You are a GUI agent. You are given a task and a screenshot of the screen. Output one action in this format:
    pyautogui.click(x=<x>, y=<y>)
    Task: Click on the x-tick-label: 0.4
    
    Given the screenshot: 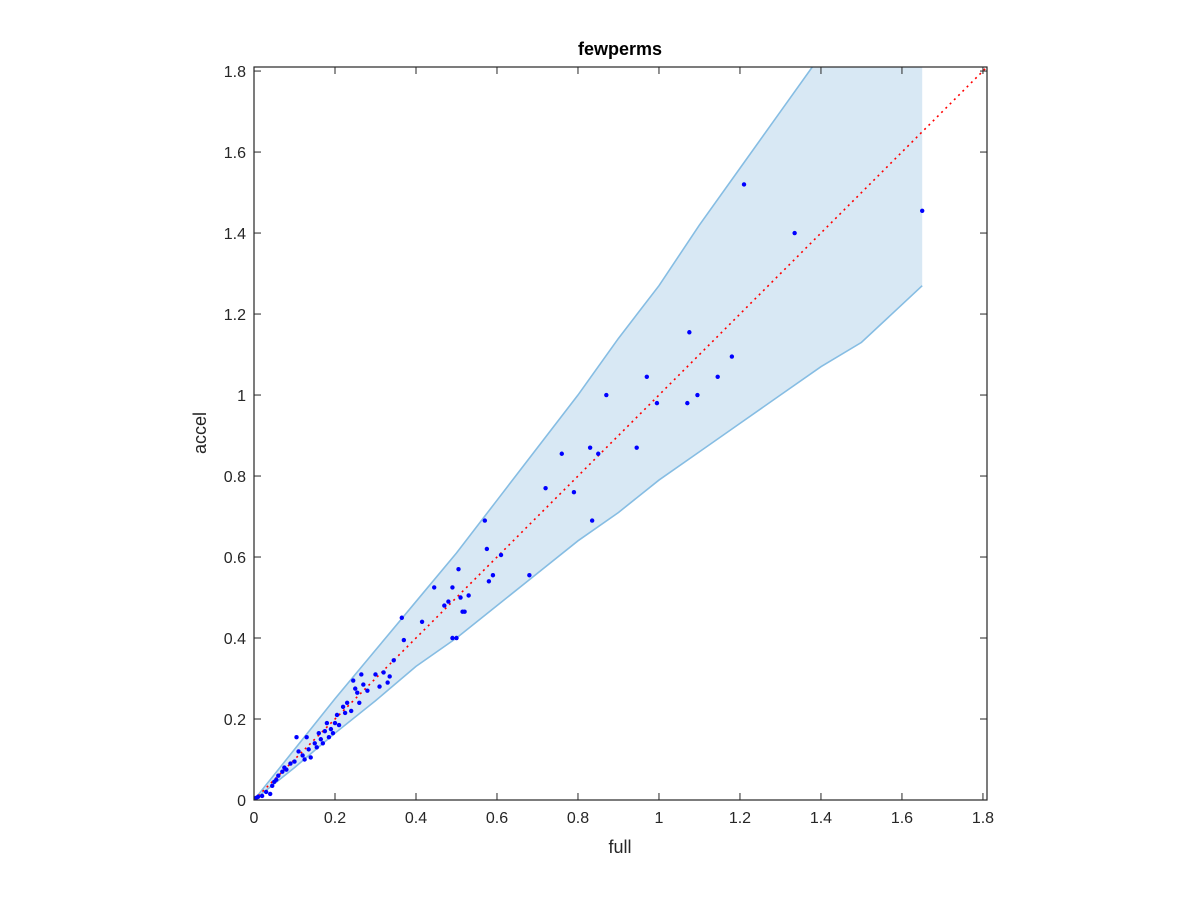 What is the action you would take?
    pyautogui.click(x=416, y=818)
    